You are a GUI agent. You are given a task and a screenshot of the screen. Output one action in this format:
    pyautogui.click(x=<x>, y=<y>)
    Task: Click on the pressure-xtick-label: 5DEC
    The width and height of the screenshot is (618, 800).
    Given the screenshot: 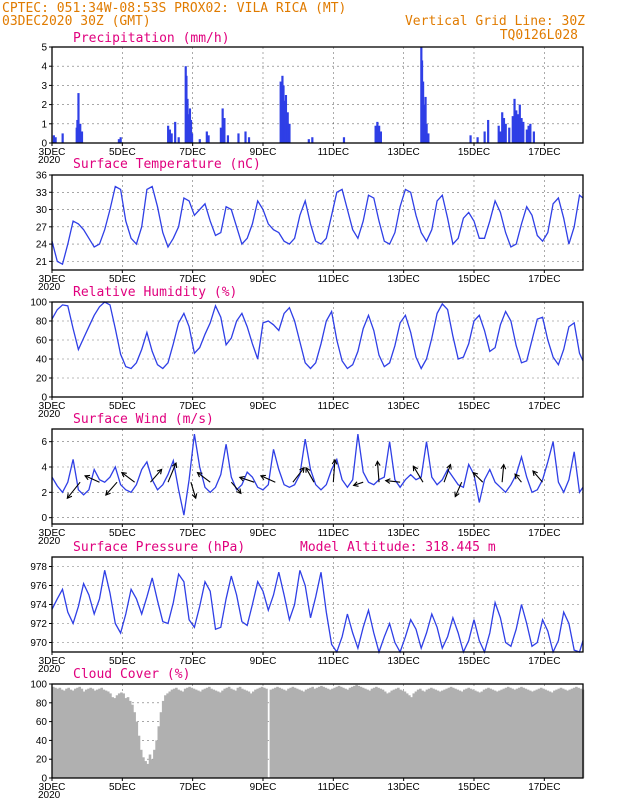 What is the action you would take?
    pyautogui.click(x=122, y=661)
    